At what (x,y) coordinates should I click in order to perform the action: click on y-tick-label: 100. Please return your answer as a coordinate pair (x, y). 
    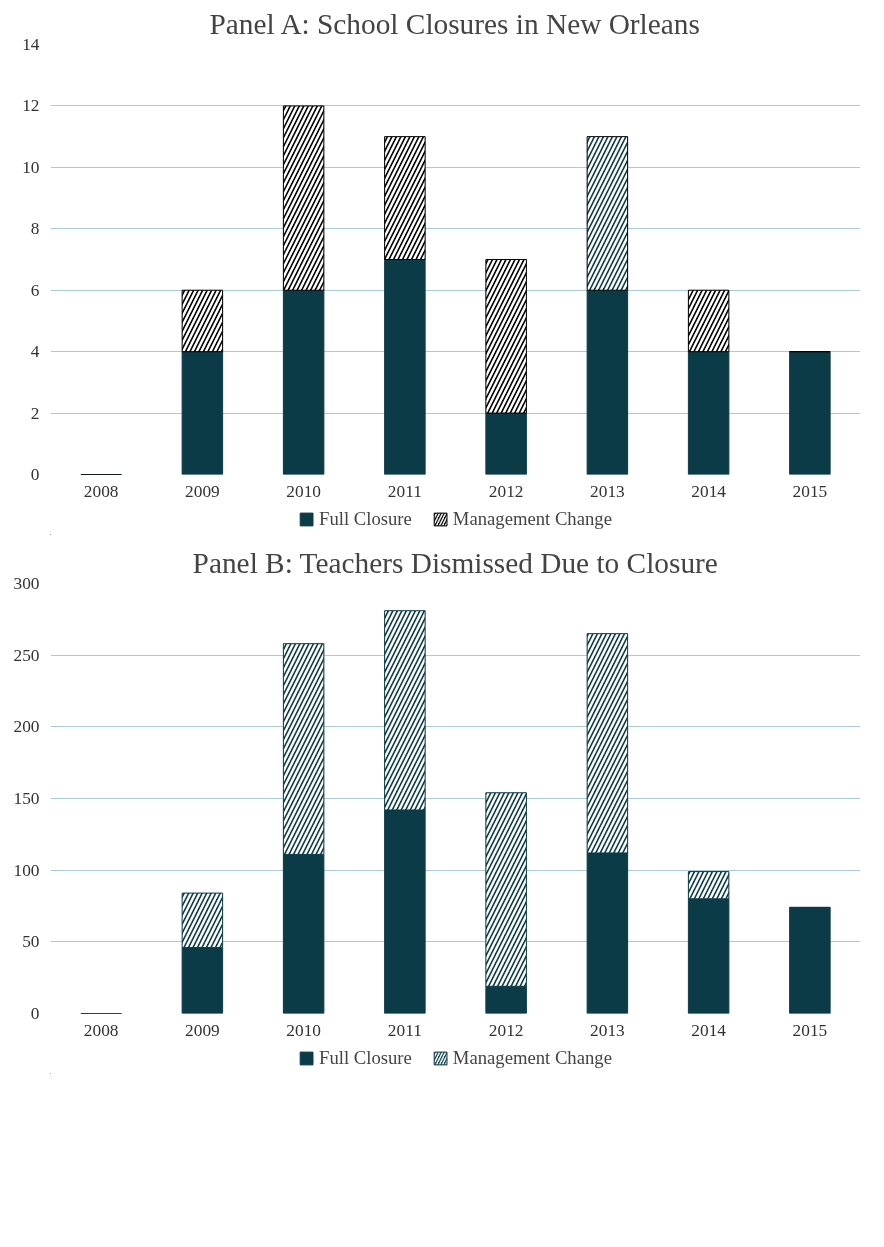
    Looking at the image, I should click on (26, 870).